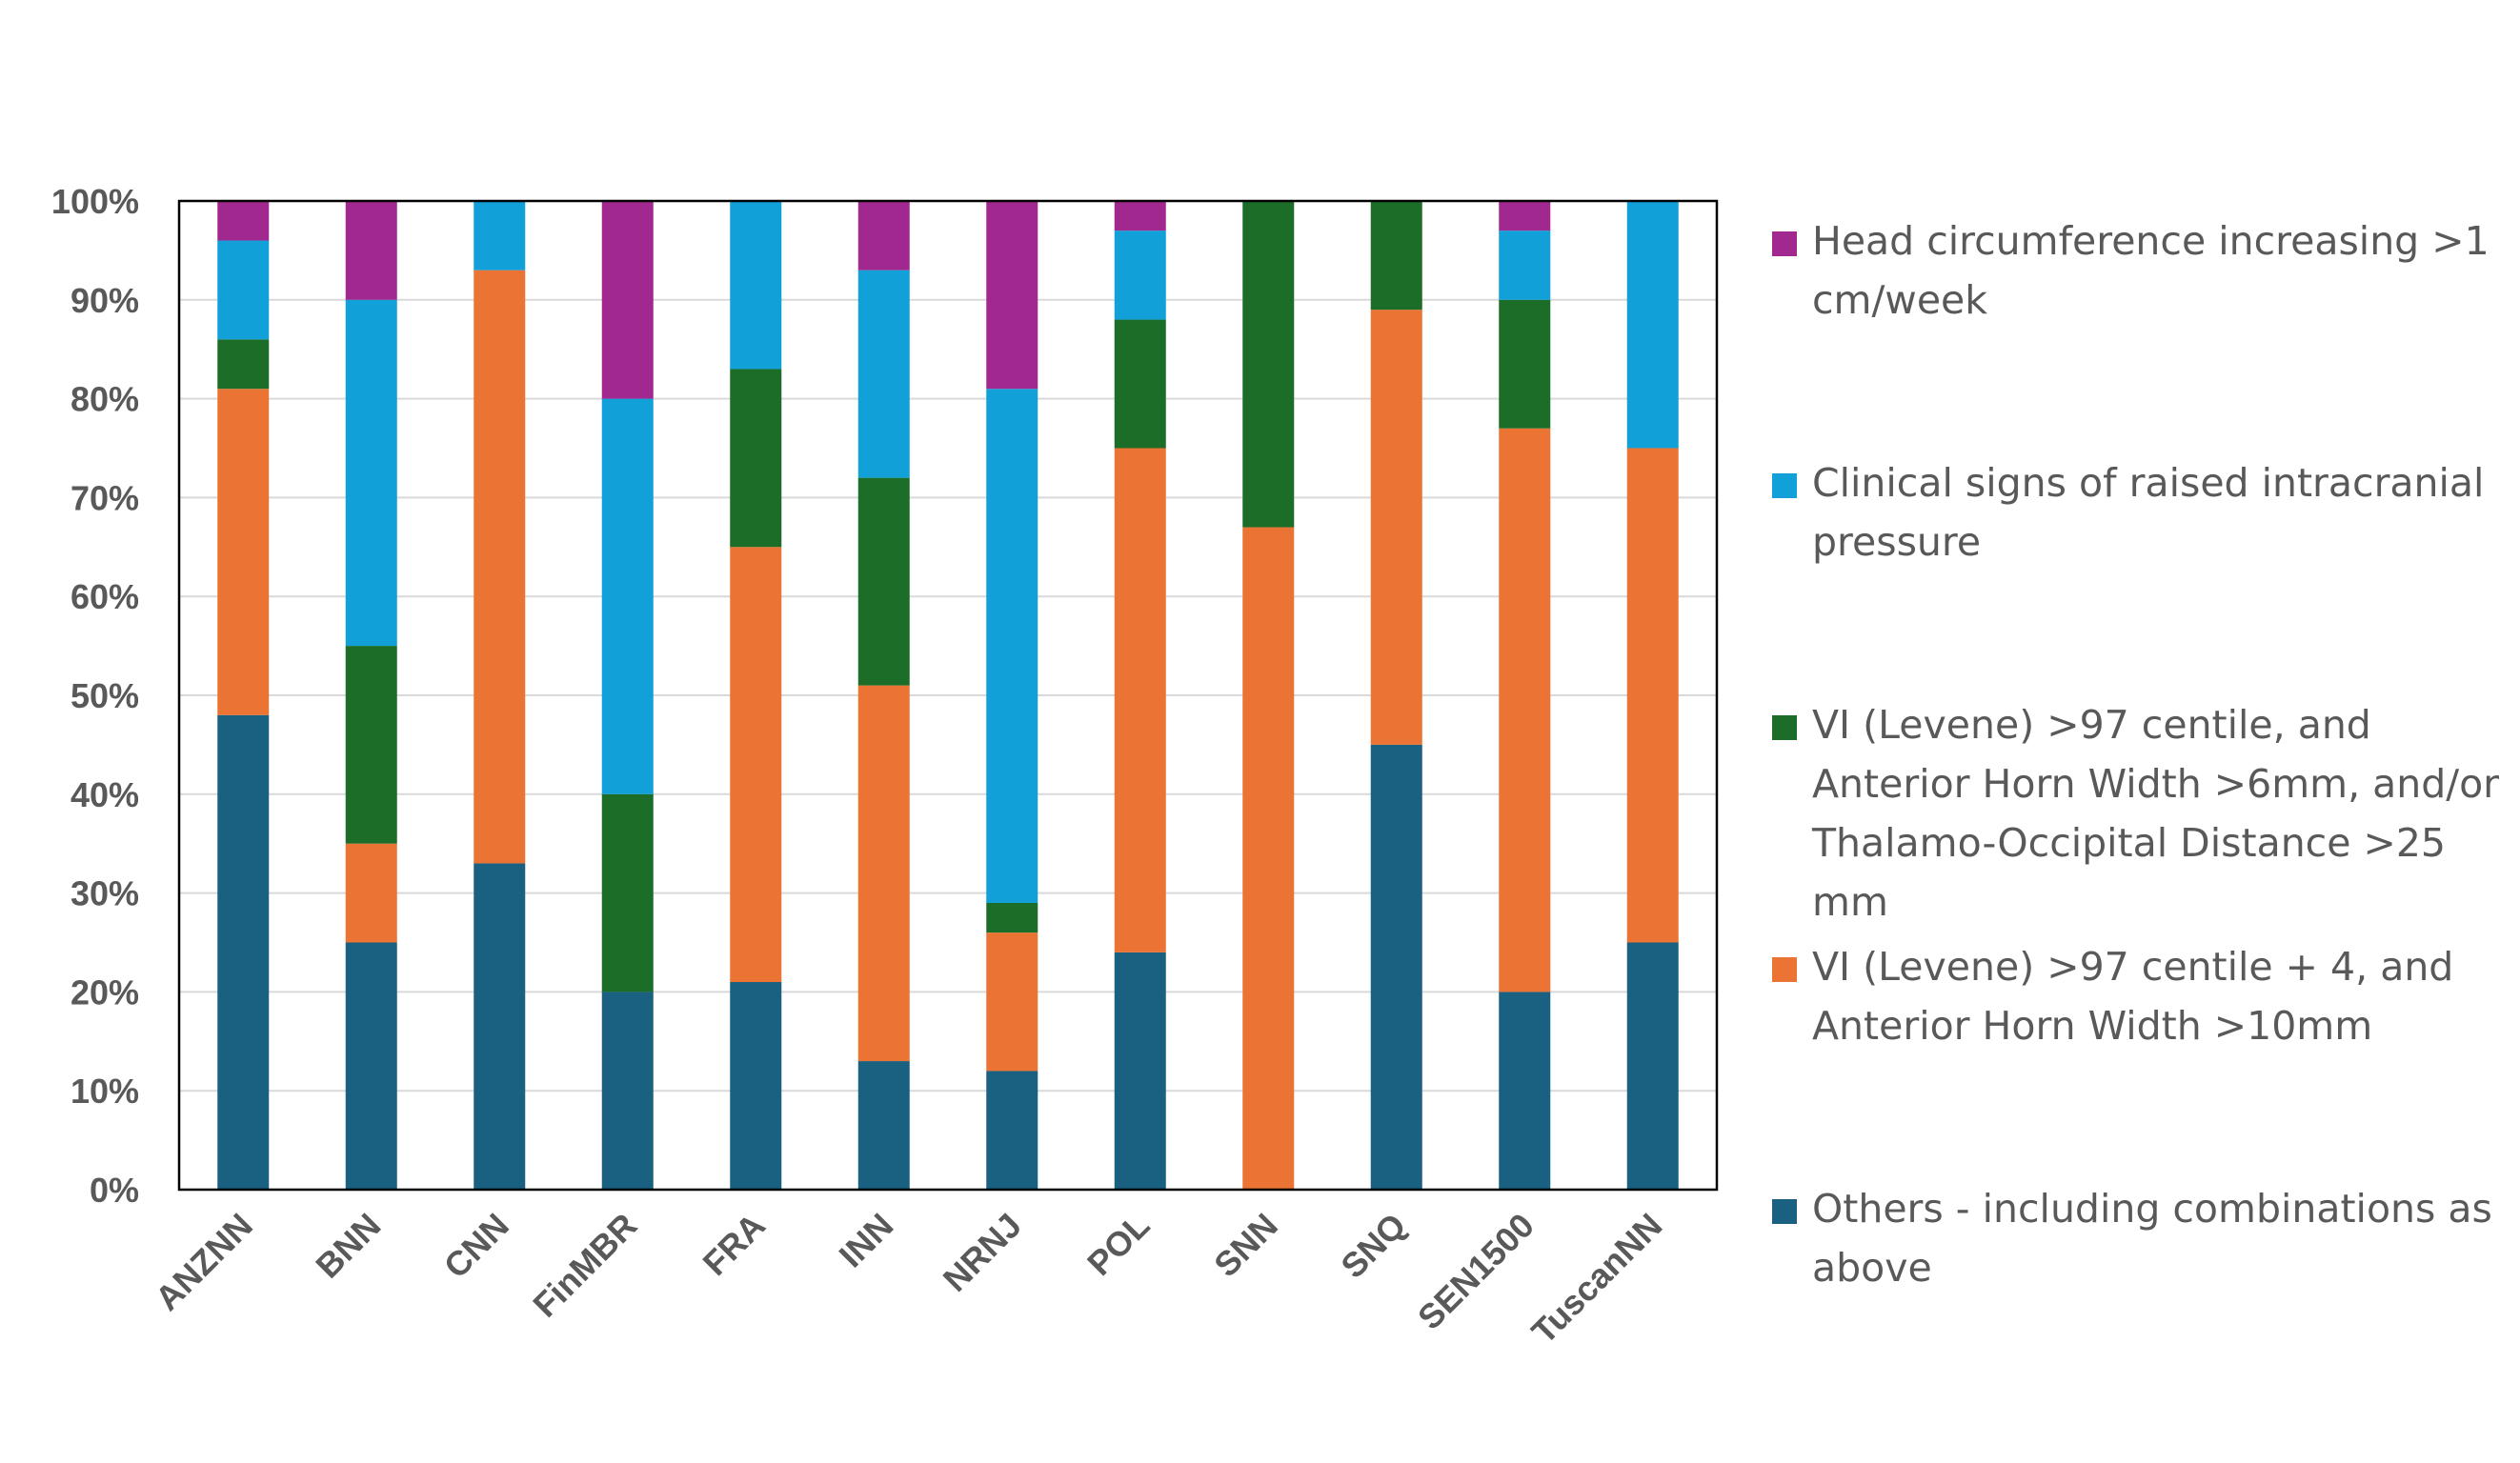 The width and height of the screenshot is (2520, 1463). I want to click on x-tick-label: INN, so click(866, 1240).